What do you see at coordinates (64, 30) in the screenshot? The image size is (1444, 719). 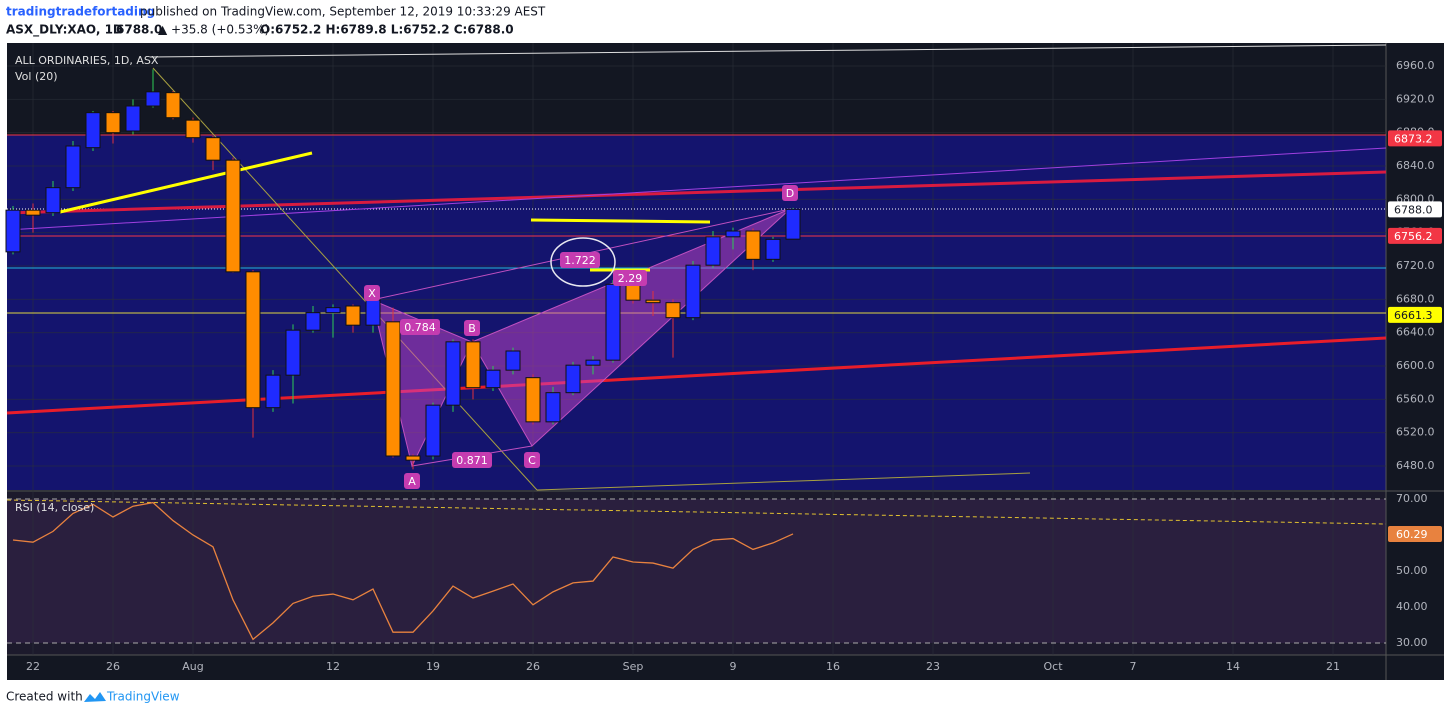 I see `symbol: ASX_DLY:XAO, 1D` at bounding box center [64, 30].